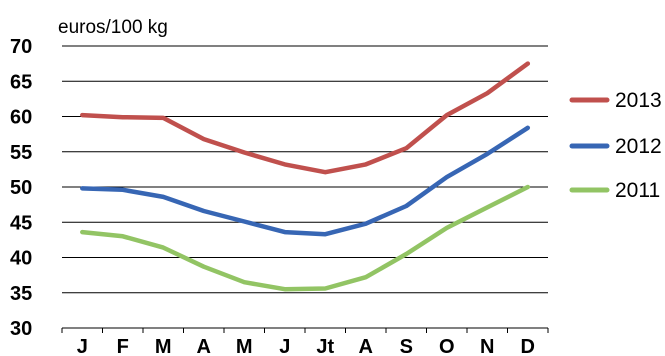 The width and height of the screenshot is (665, 356). I want to click on x-tick-label-9: S, so click(406, 346).